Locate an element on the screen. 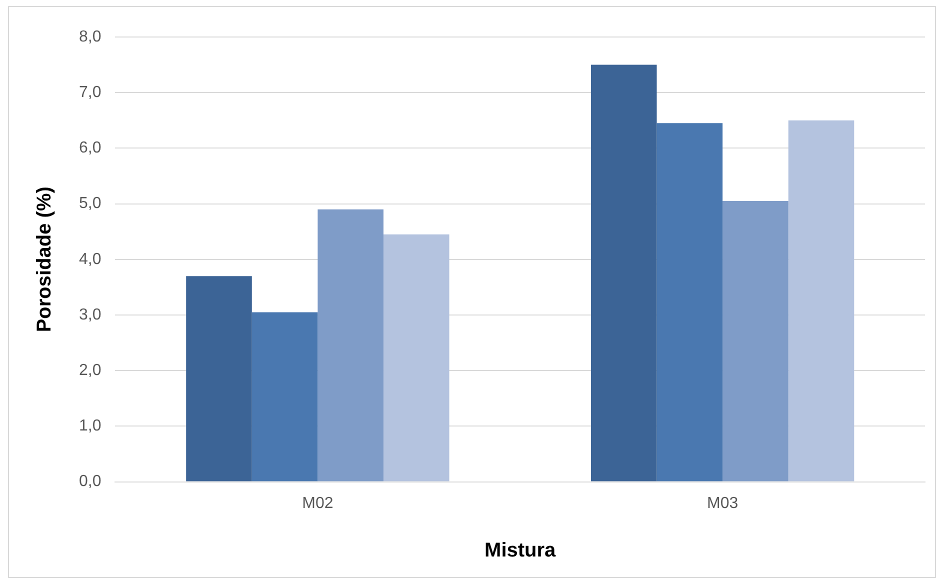 Image resolution: width=945 pixels, height=583 pixels. y-tick-label: 0,0 is located at coordinates (90, 481).